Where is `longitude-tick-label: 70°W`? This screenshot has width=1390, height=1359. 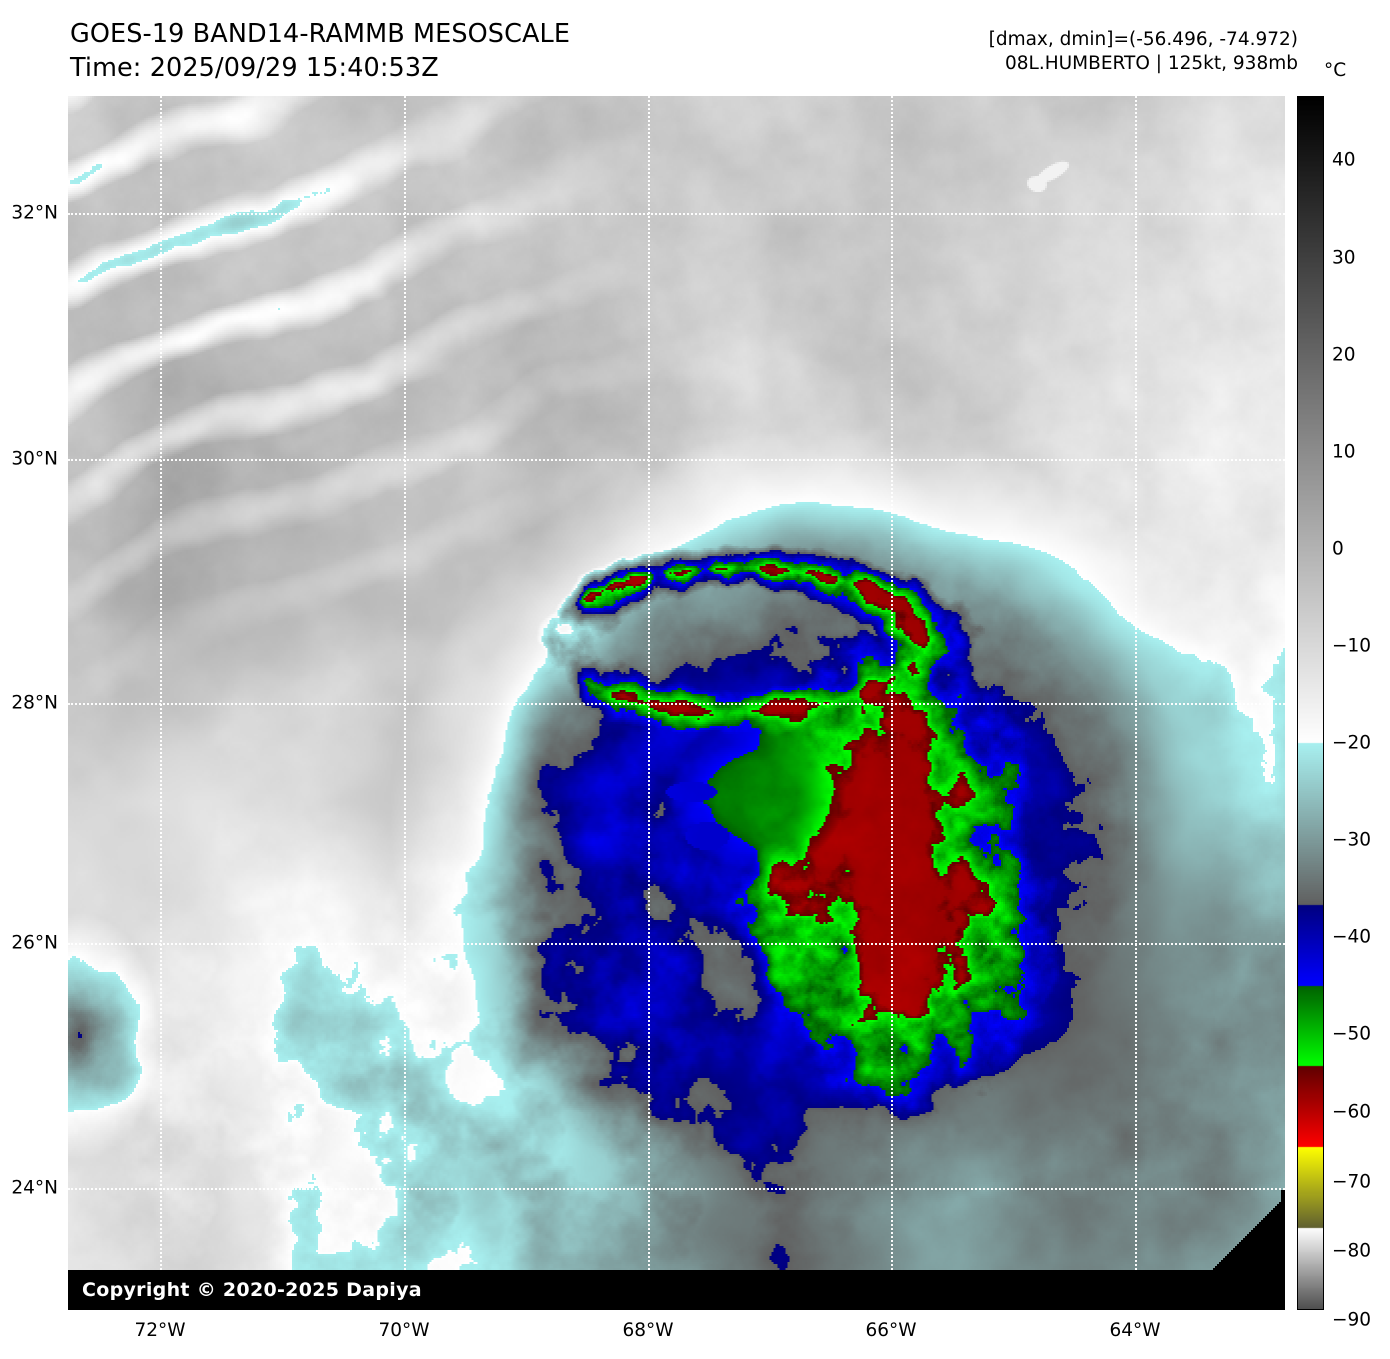
longitude-tick-label: 70°W is located at coordinates (404, 1330).